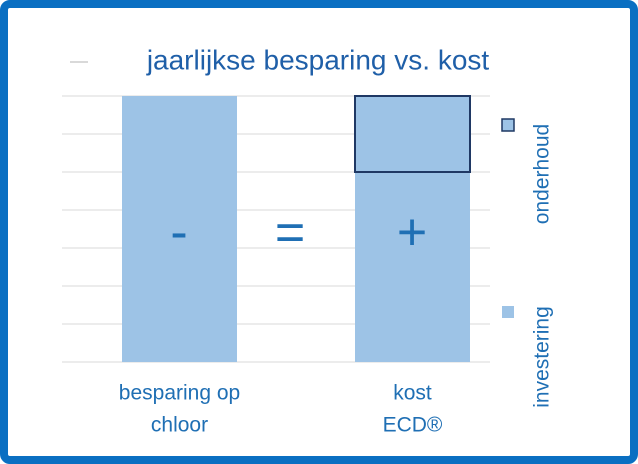 This screenshot has width=638, height=464. What do you see at coordinates (412, 233) in the screenshot?
I see `annotation: +` at bounding box center [412, 233].